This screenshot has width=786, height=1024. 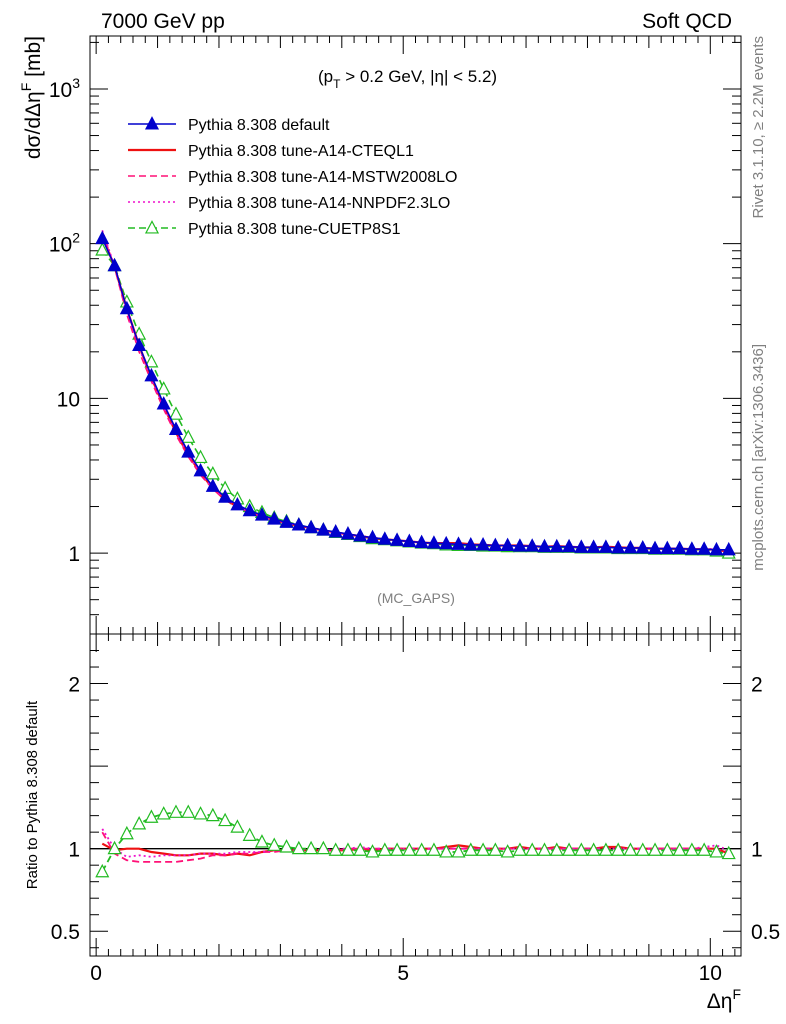 What do you see at coordinates (96, 973) in the screenshot?
I see `x-tick-label: 0` at bounding box center [96, 973].